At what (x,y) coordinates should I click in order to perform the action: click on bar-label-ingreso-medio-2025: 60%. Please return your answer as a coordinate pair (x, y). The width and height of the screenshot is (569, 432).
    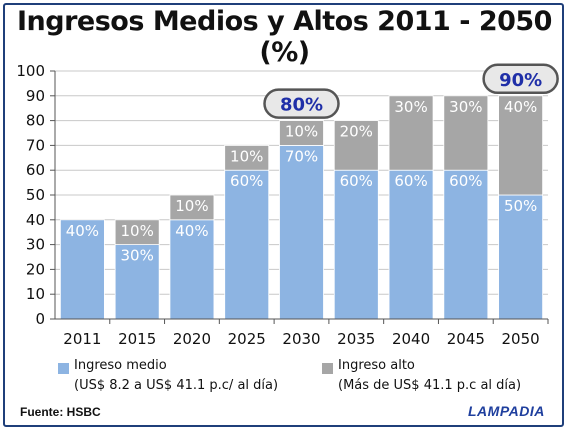
    Looking at the image, I should click on (246, 181).